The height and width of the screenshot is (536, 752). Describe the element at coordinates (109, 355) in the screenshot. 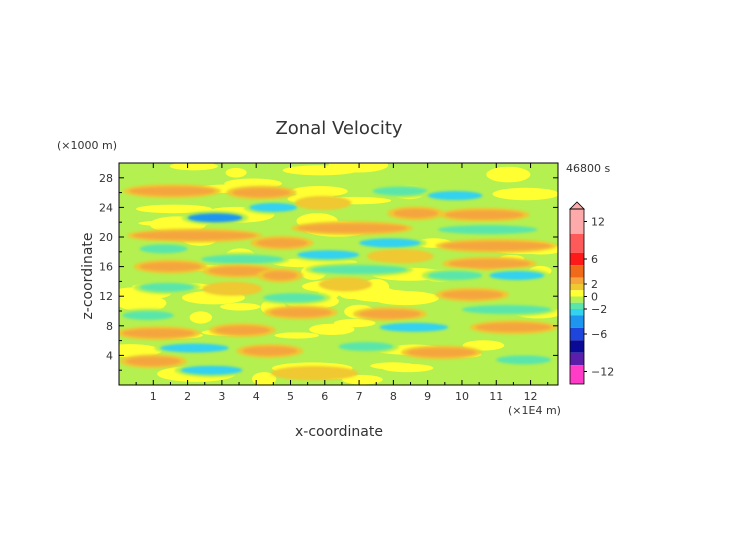

I see `y-tick-label: 4` at that location.